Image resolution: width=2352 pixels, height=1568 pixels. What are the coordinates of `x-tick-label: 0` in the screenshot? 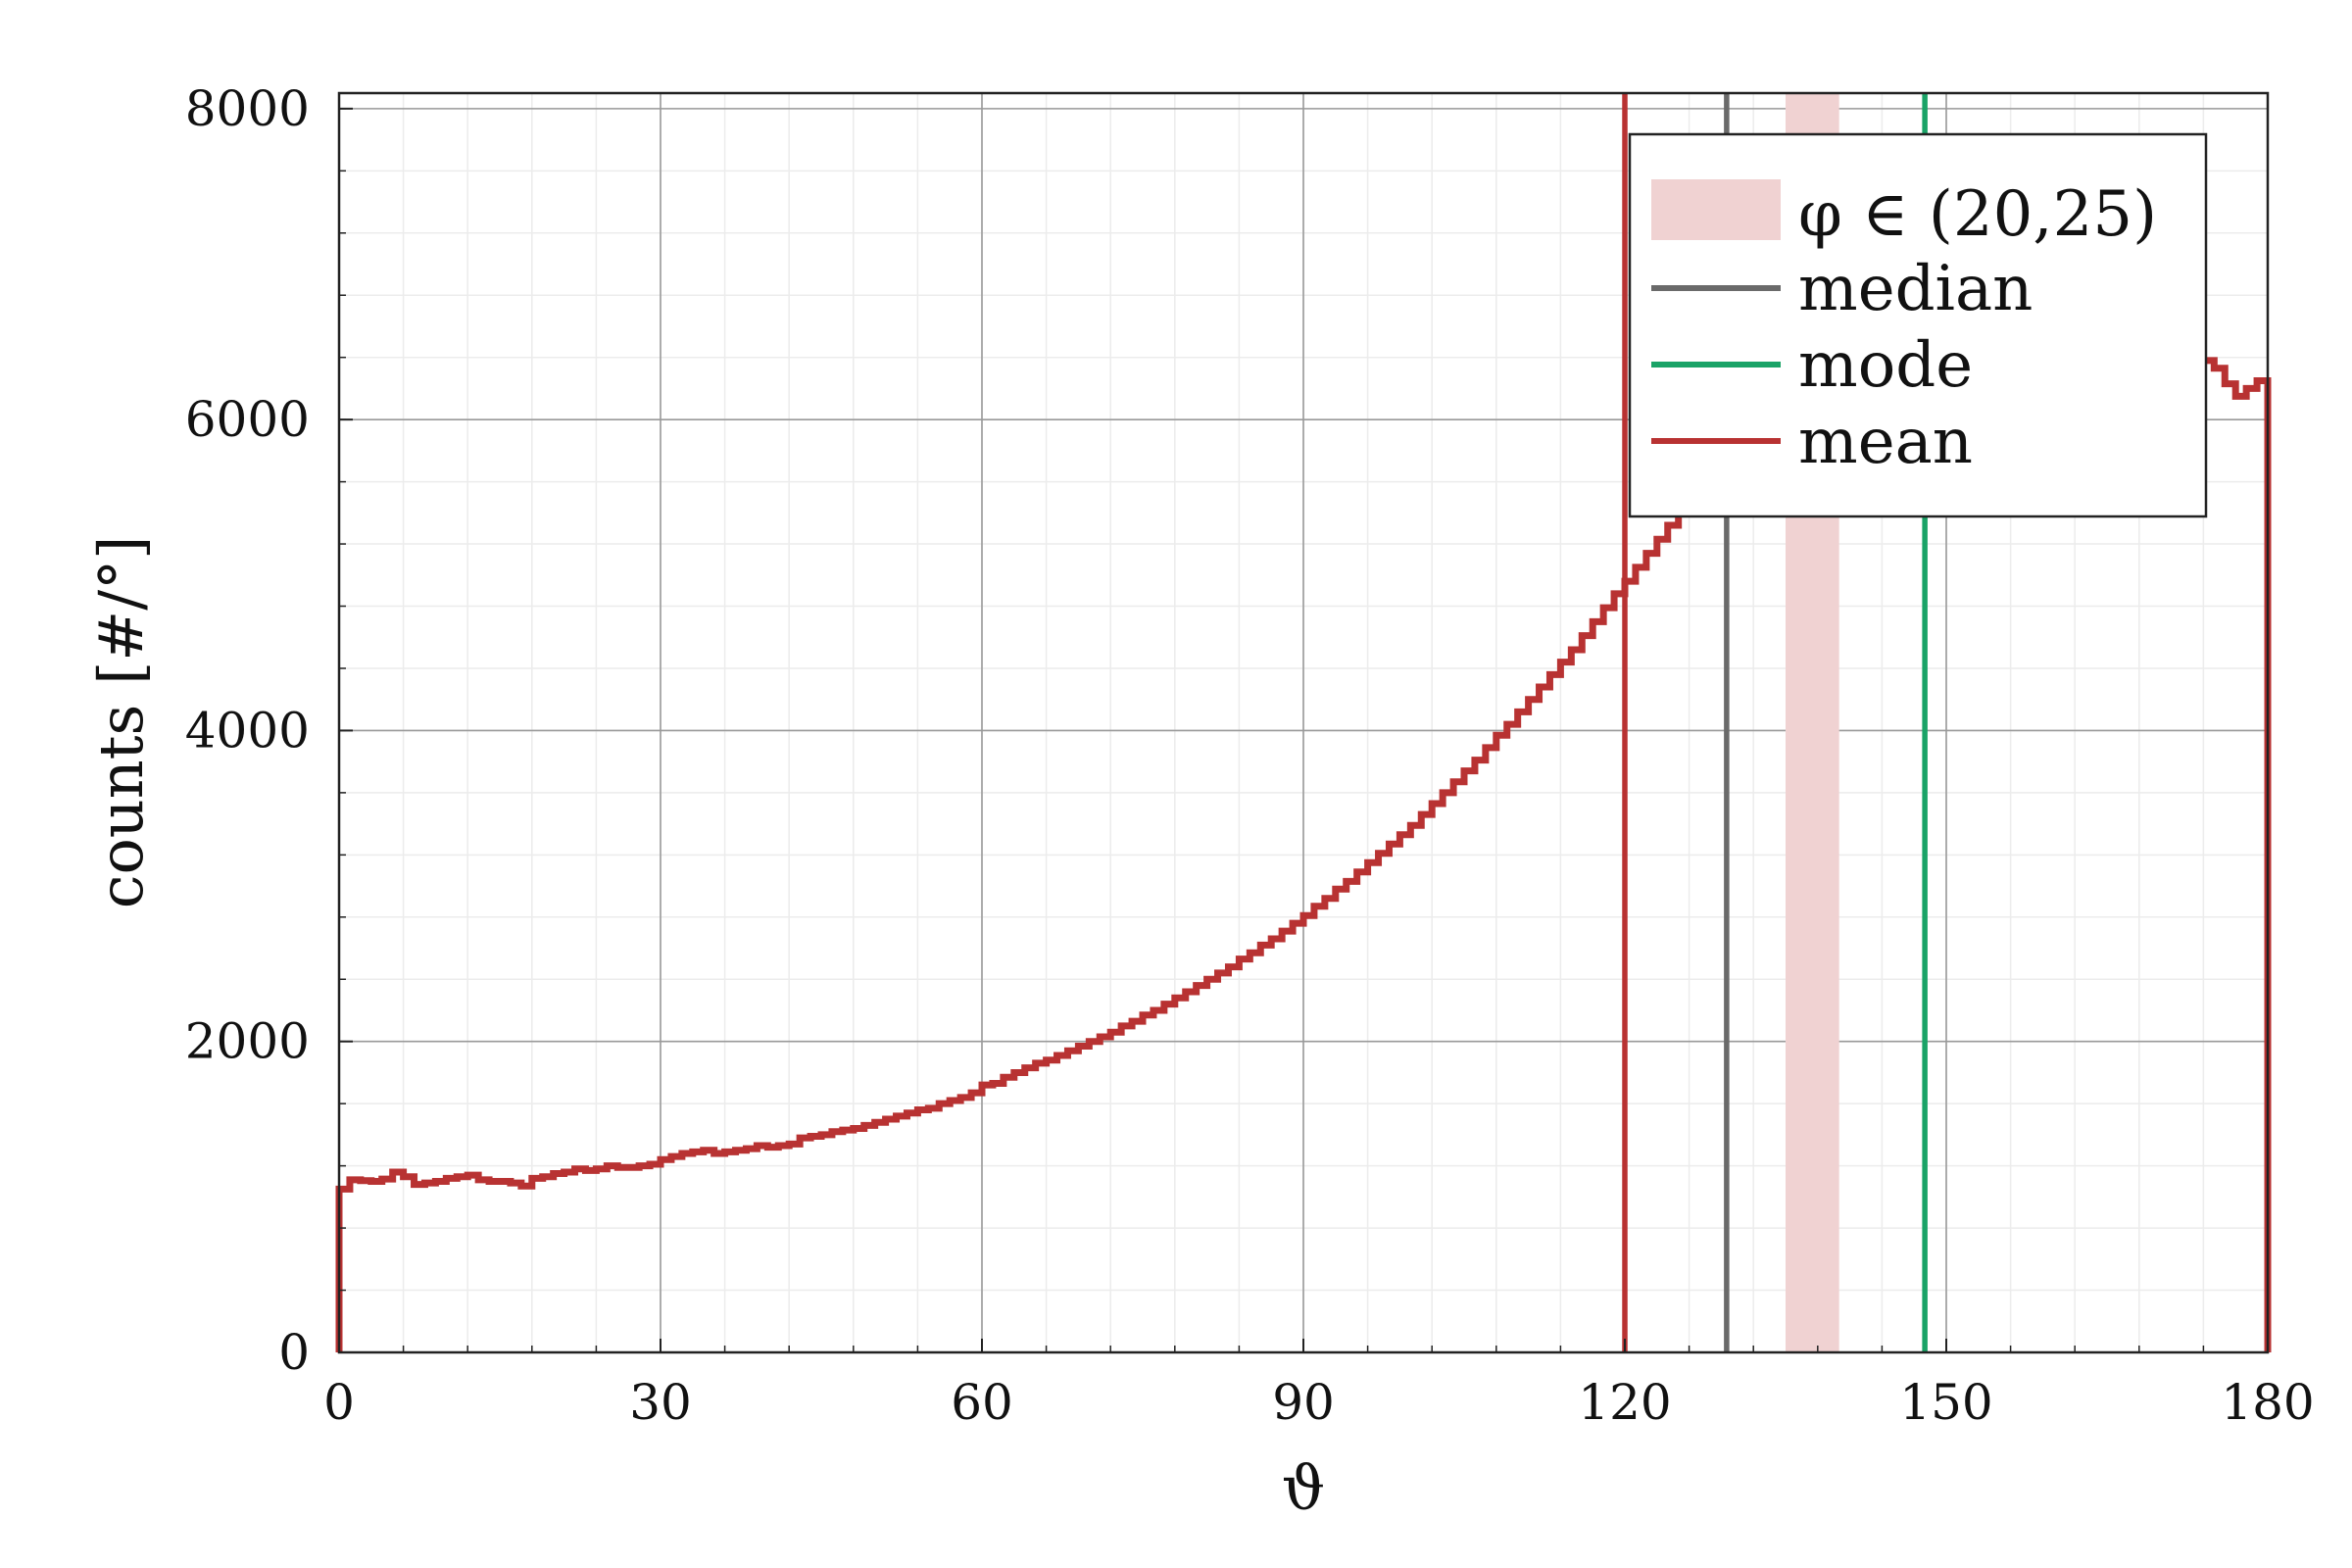 It's located at (339, 1402).